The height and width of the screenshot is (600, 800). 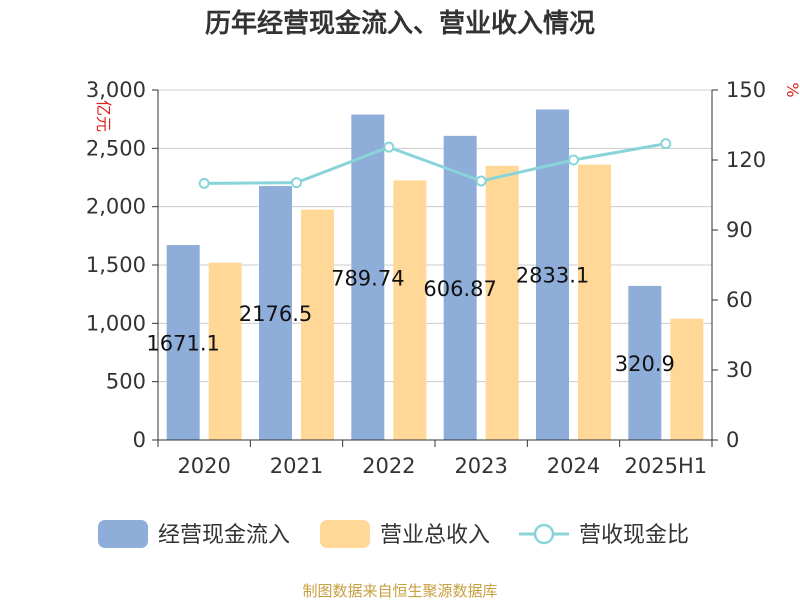 What do you see at coordinates (399, 591) in the screenshot?
I see `source-note: 制图数据来自恒生聚源数据库` at bounding box center [399, 591].